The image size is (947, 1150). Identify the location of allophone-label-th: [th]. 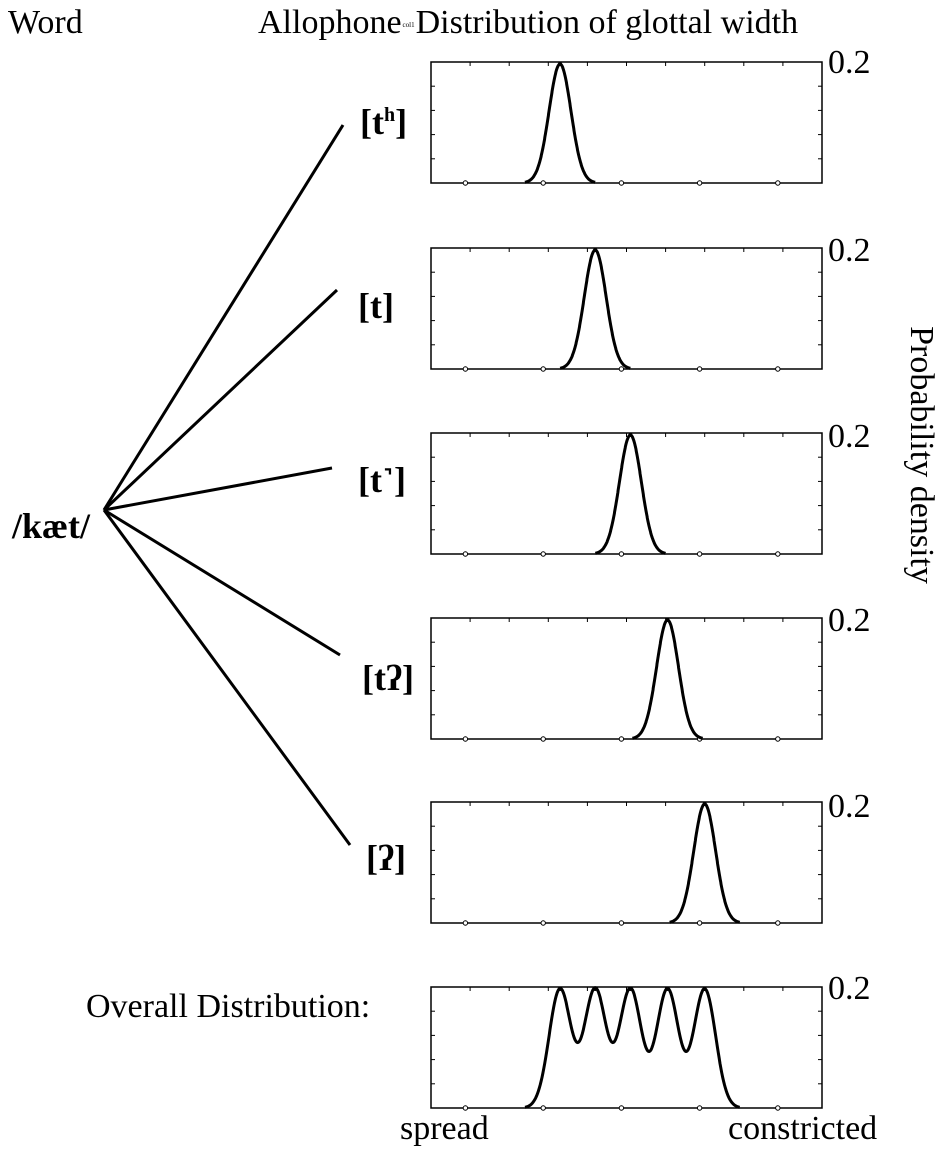
(383, 122).